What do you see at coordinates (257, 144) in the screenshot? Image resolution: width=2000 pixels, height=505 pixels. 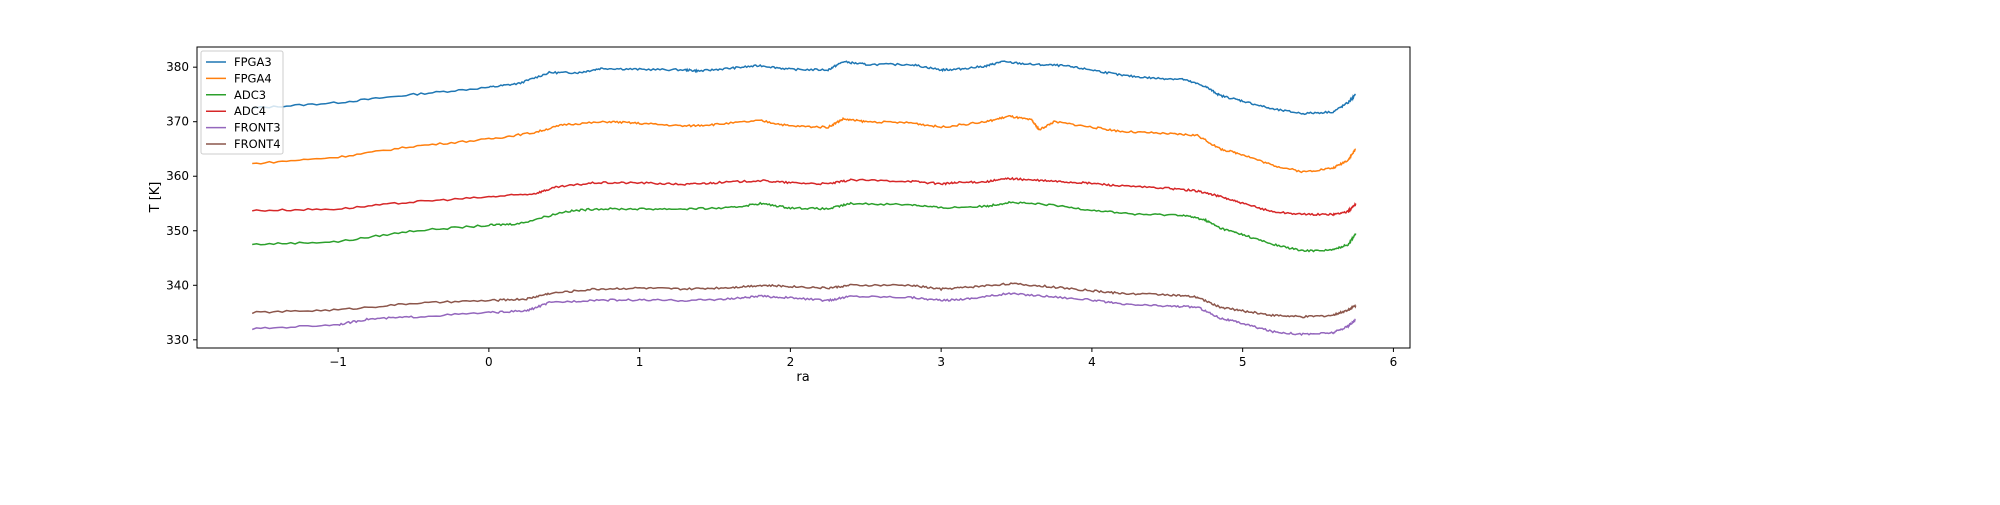 I see `legend-label: FRONT4` at bounding box center [257, 144].